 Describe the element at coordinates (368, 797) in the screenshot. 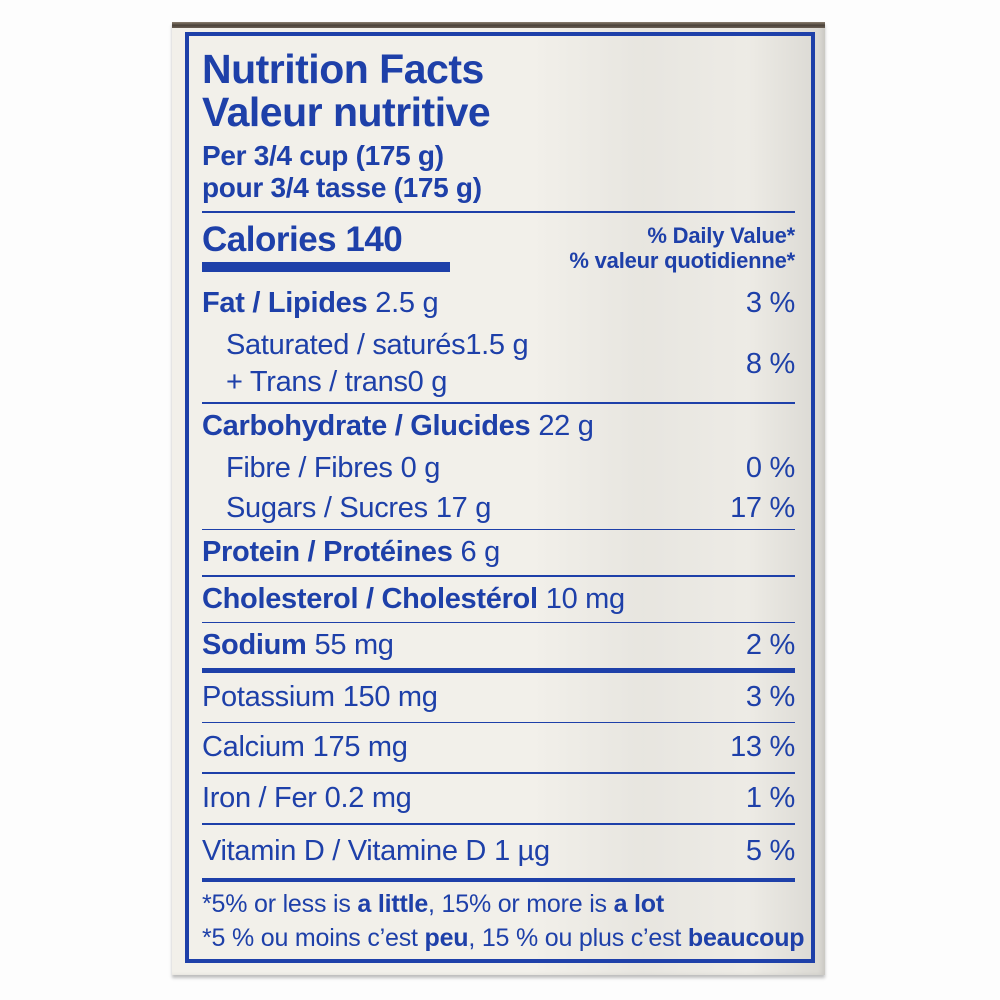

I see `nutrient-amount: 0.2 mg` at that location.